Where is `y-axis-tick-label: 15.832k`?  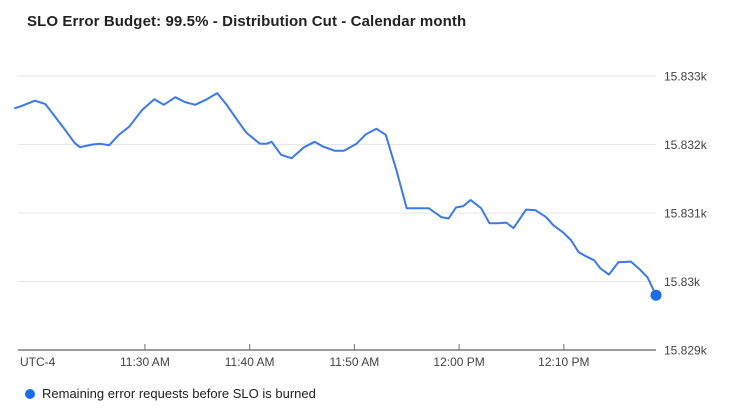
y-axis-tick-label: 15.832k is located at coordinates (686, 145).